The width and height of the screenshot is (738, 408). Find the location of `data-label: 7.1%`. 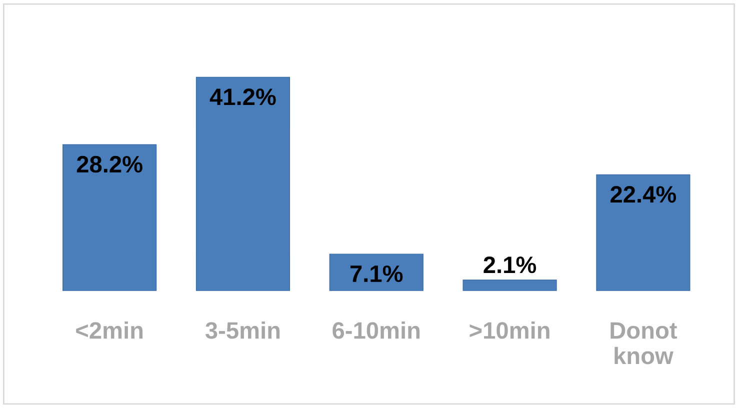

data-label: 7.1% is located at coordinates (376, 273).